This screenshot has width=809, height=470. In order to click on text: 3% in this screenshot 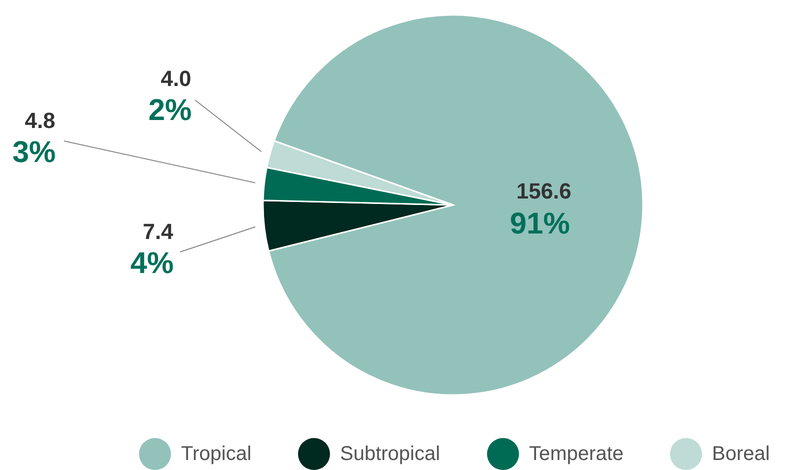, I will do `click(34, 152)`.